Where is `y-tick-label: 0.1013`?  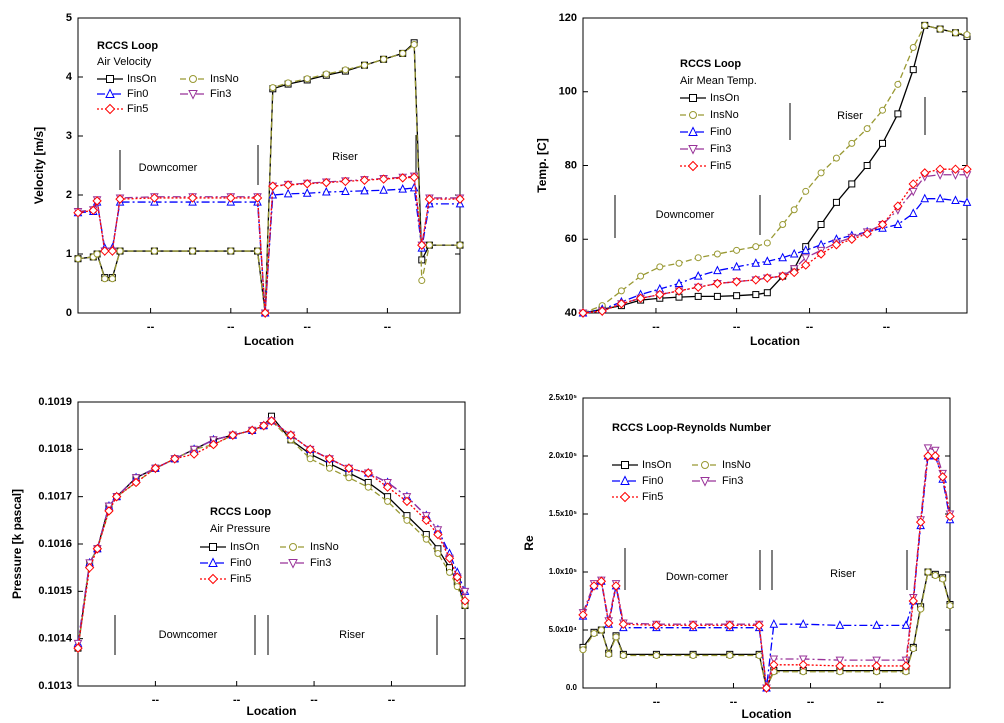
y-tick-label: 0.1013 is located at coordinates (55, 686).